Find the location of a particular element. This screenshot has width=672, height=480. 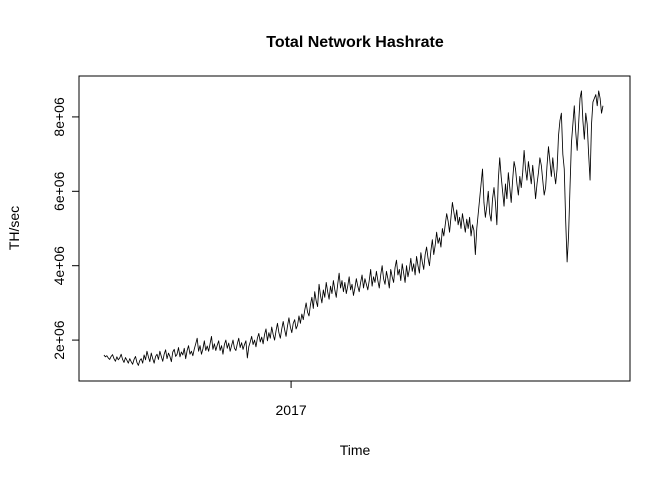

y-axis-label: TH/sec is located at coordinates (14, 228).